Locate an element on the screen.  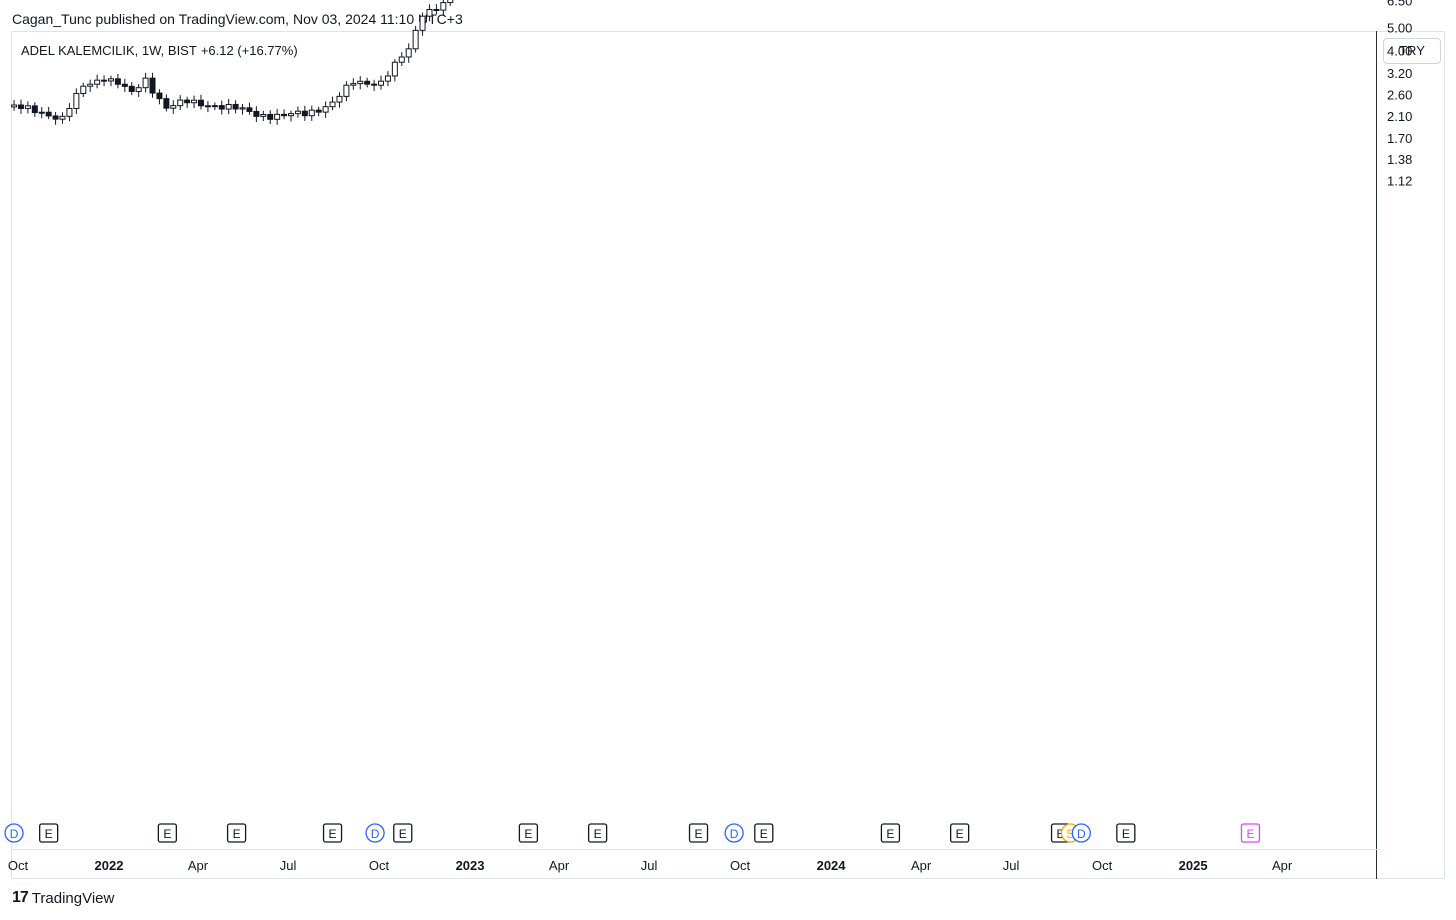
price-tick-label: 1.12 is located at coordinates (1399, 181).